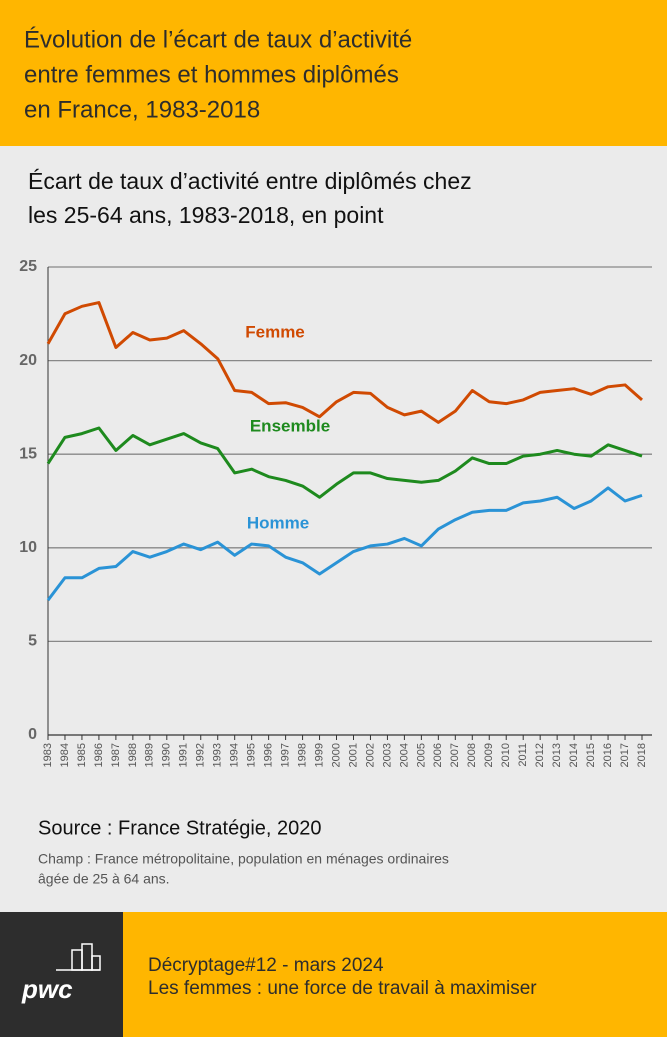  What do you see at coordinates (201, 755) in the screenshot?
I see `x-tick-label: 1992` at bounding box center [201, 755].